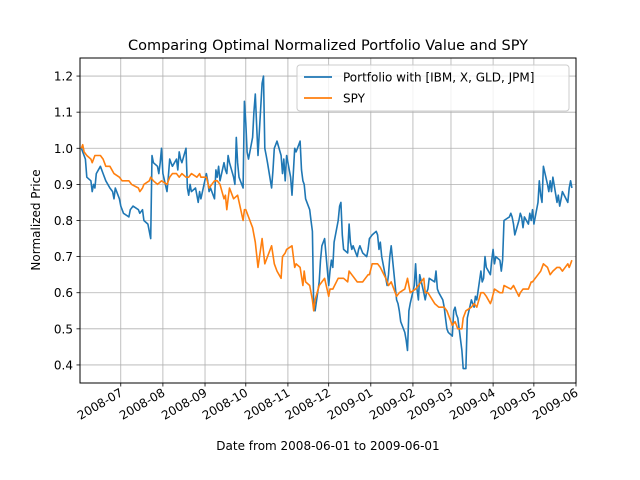 This screenshot has width=640, height=480. Describe the element at coordinates (354, 99) in the screenshot. I see `legend-label: SPY` at that location.